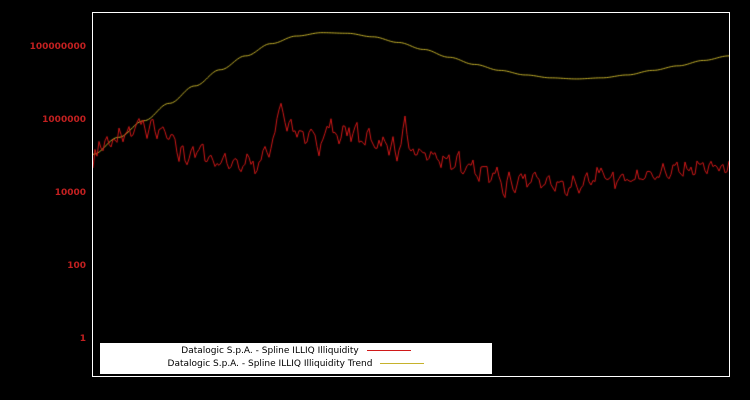 Image resolution: width=750 pixels, height=400 pixels. I want to click on y-tick-label: 100, so click(76, 265).